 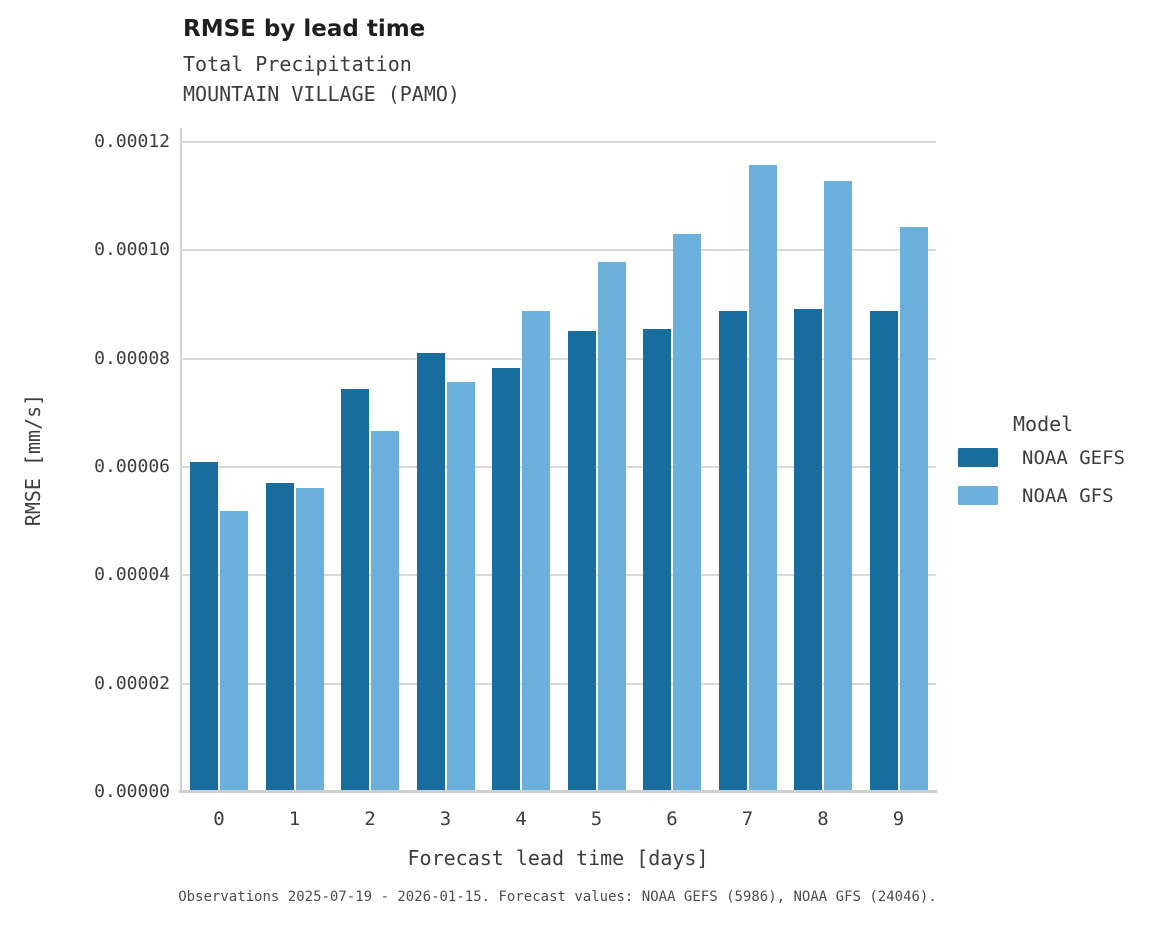 What do you see at coordinates (132, 466) in the screenshot?
I see `y-tick-0.00006: 0.00006` at bounding box center [132, 466].